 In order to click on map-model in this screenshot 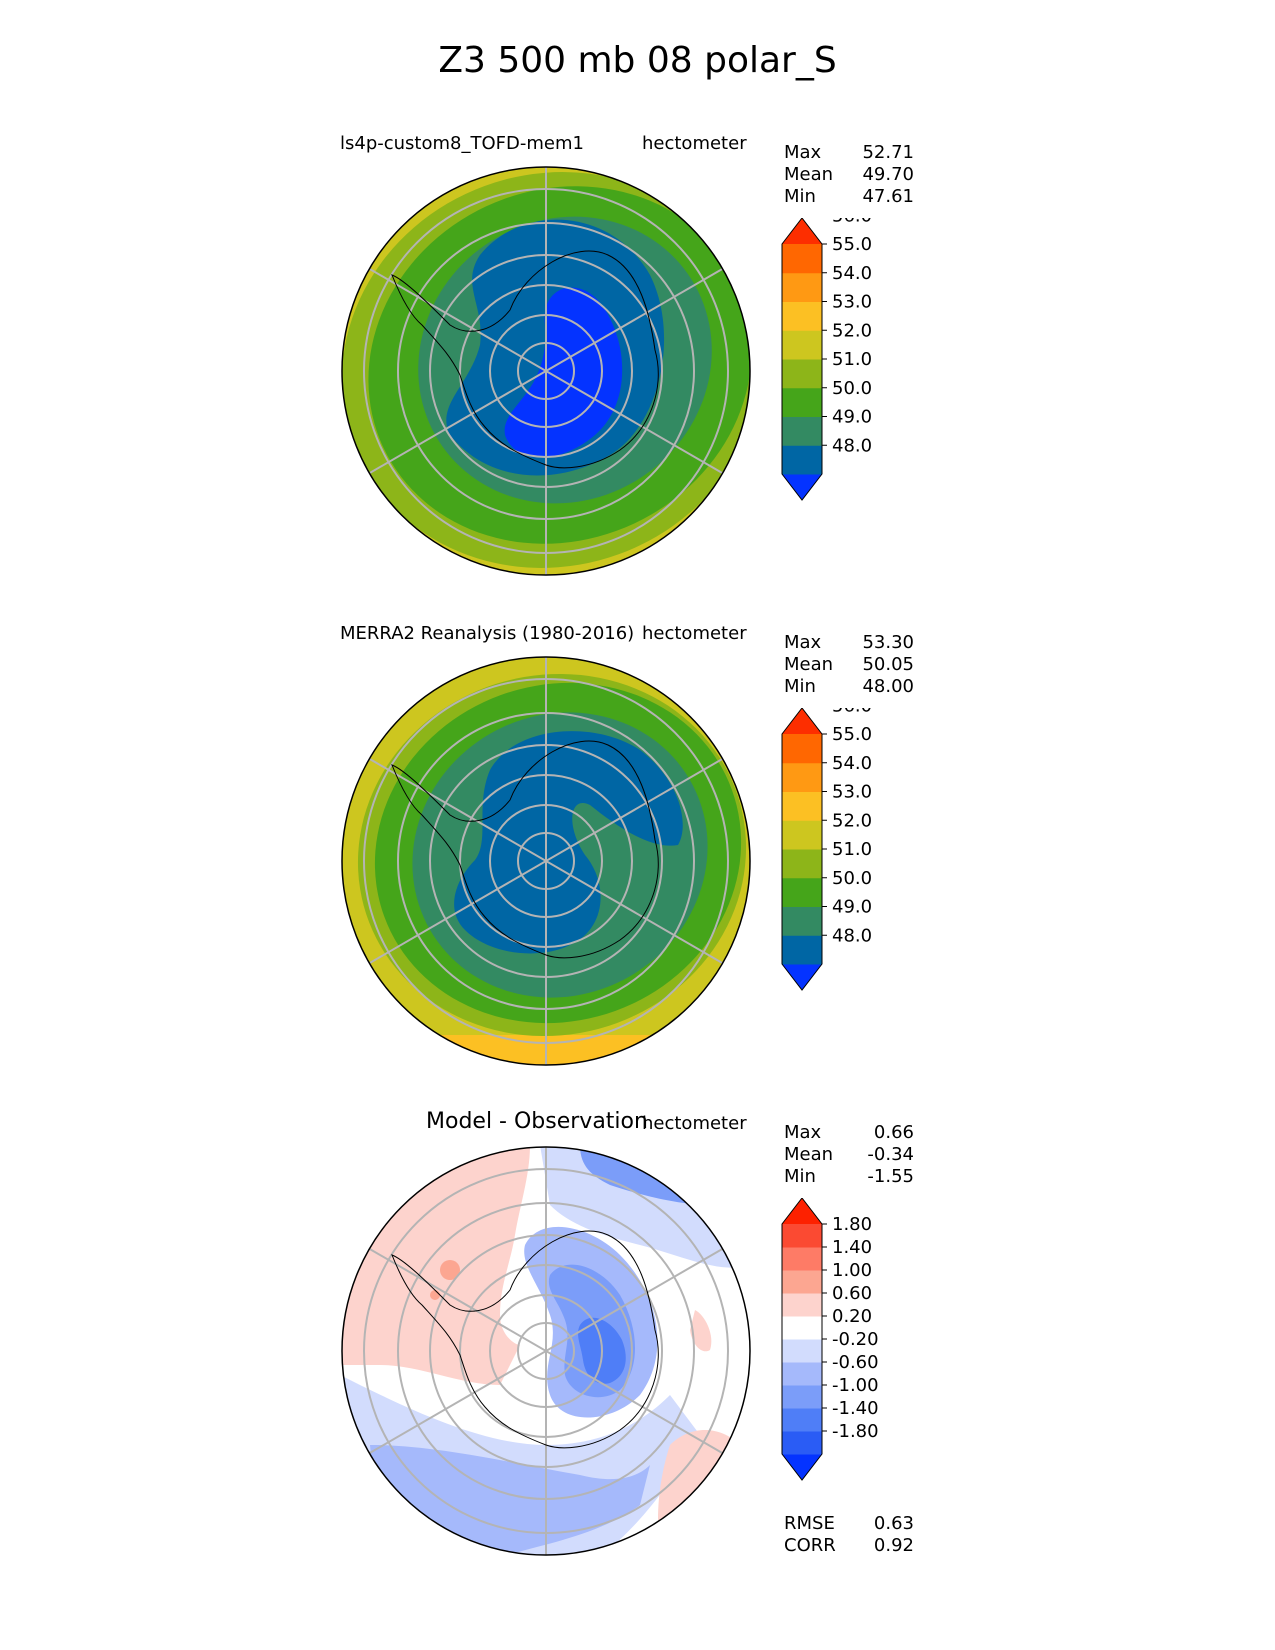, I will do `click(546, 371)`.